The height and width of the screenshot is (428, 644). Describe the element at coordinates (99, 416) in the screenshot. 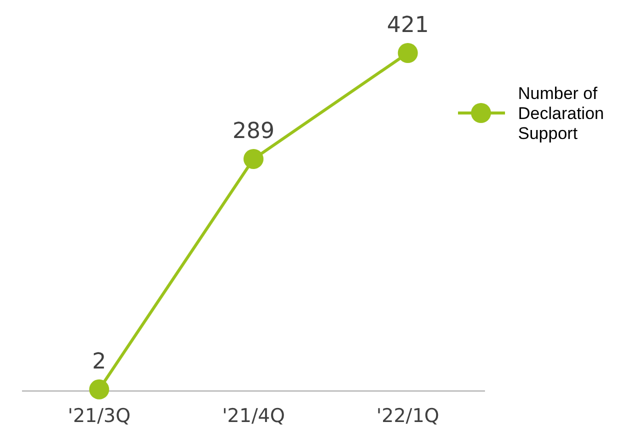

I see `x-tick-label: '21/3Q` at that location.